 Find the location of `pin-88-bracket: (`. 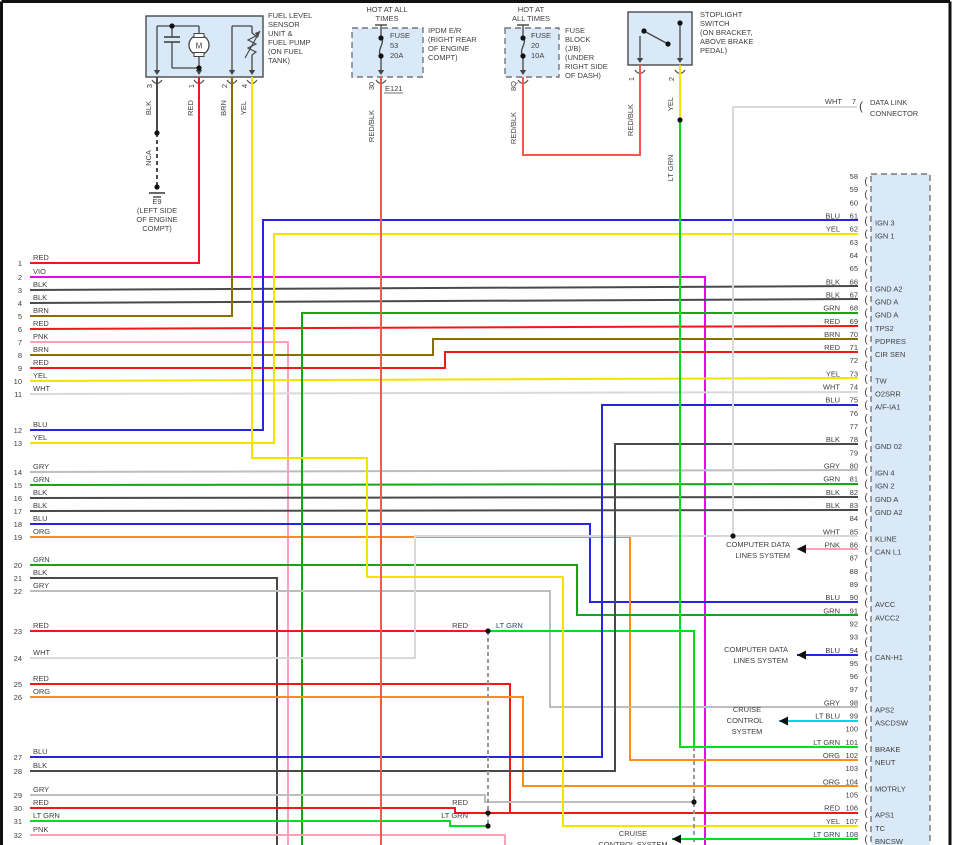

pin-88-bracket: ( is located at coordinates (866, 576).